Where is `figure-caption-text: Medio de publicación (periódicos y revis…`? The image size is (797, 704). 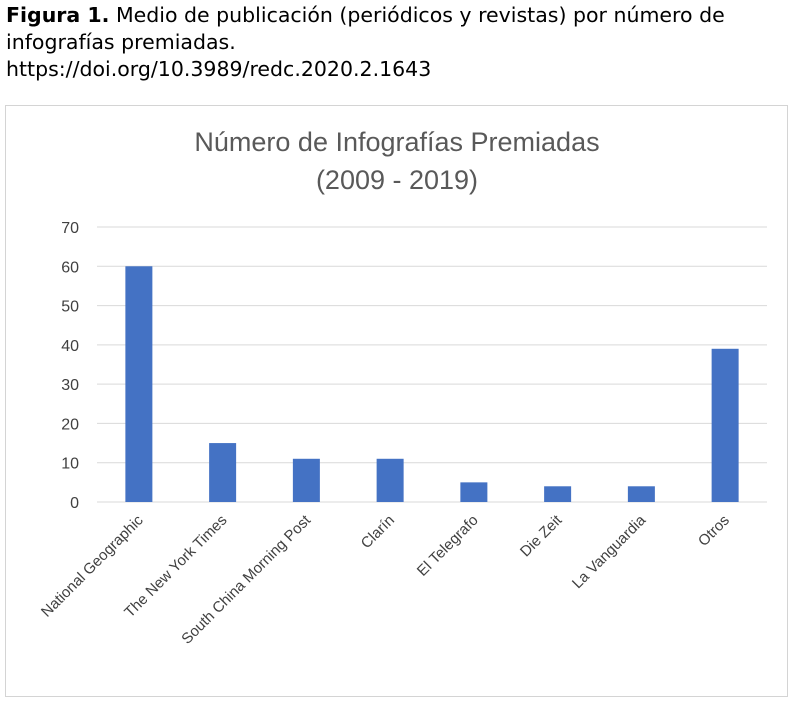
figure-caption-text: Medio de publicación (periódicos y revis… is located at coordinates (365, 28).